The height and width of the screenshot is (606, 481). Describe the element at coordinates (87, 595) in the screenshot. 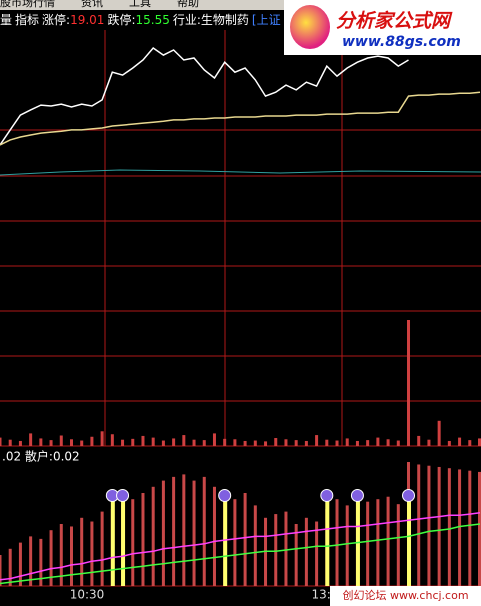

I see `x-tick-label: 10:30` at that location.